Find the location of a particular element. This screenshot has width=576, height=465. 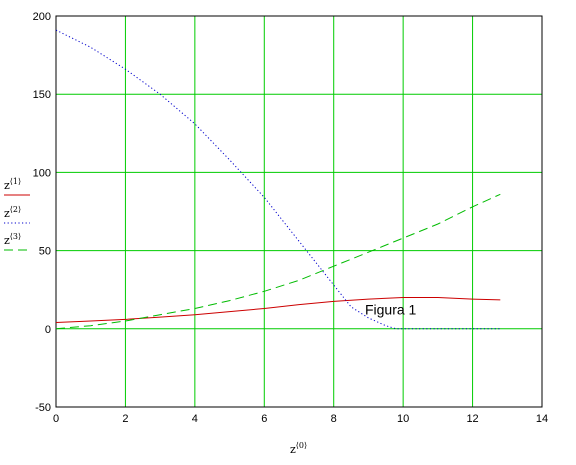

legend-label-sup: ⟨1⟩ is located at coordinates (15, 181).